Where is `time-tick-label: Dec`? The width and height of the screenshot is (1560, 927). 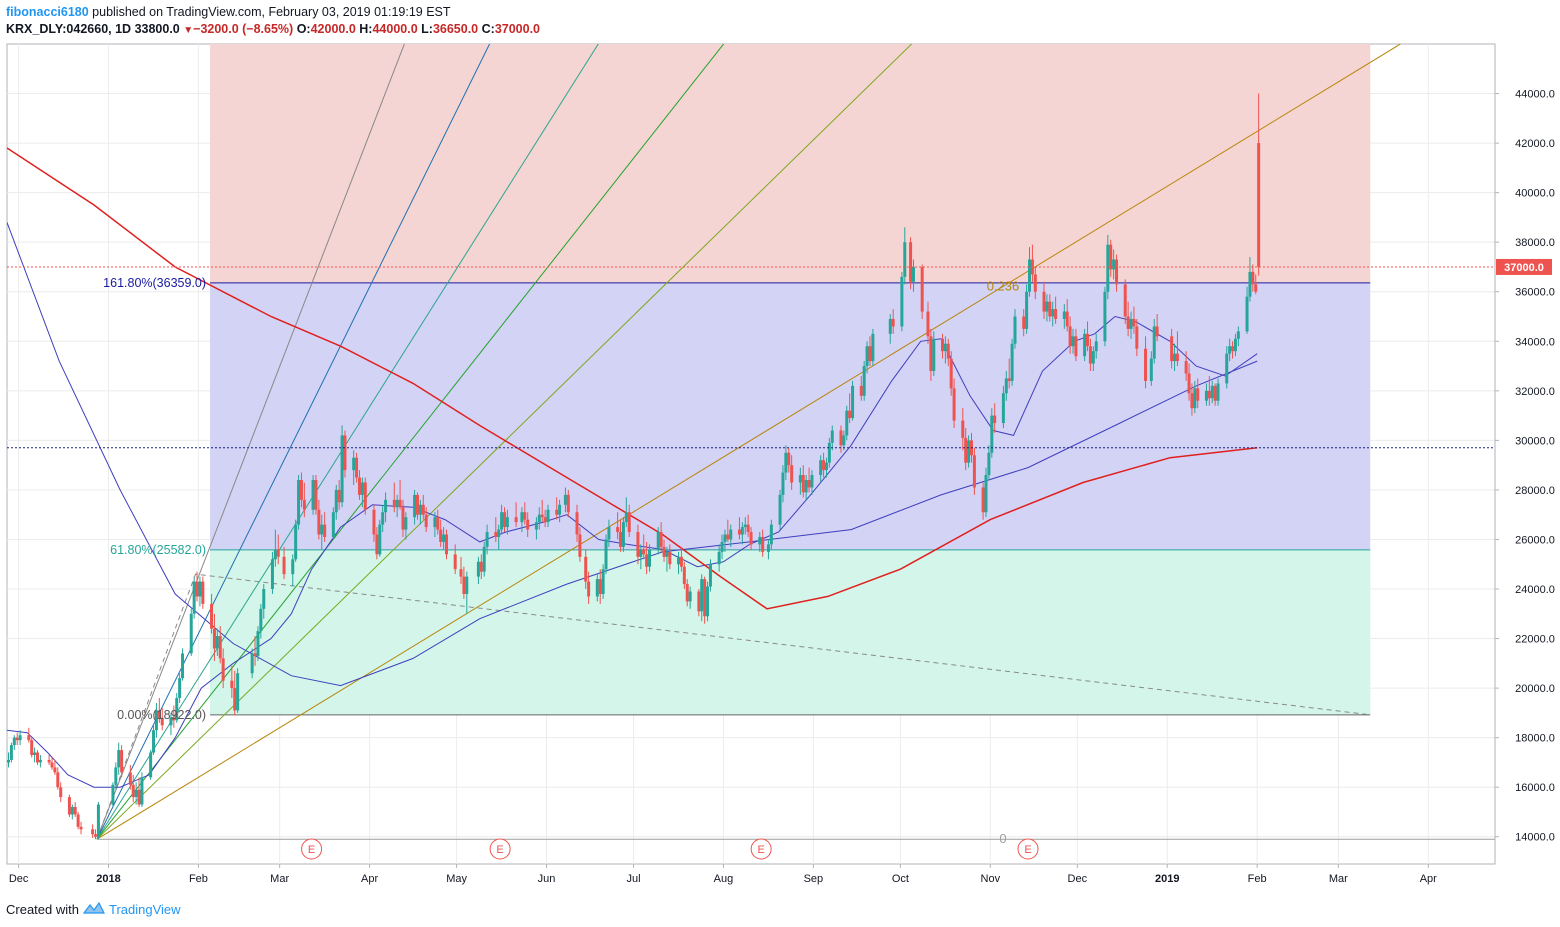 time-tick-label: Dec is located at coordinates (19, 879).